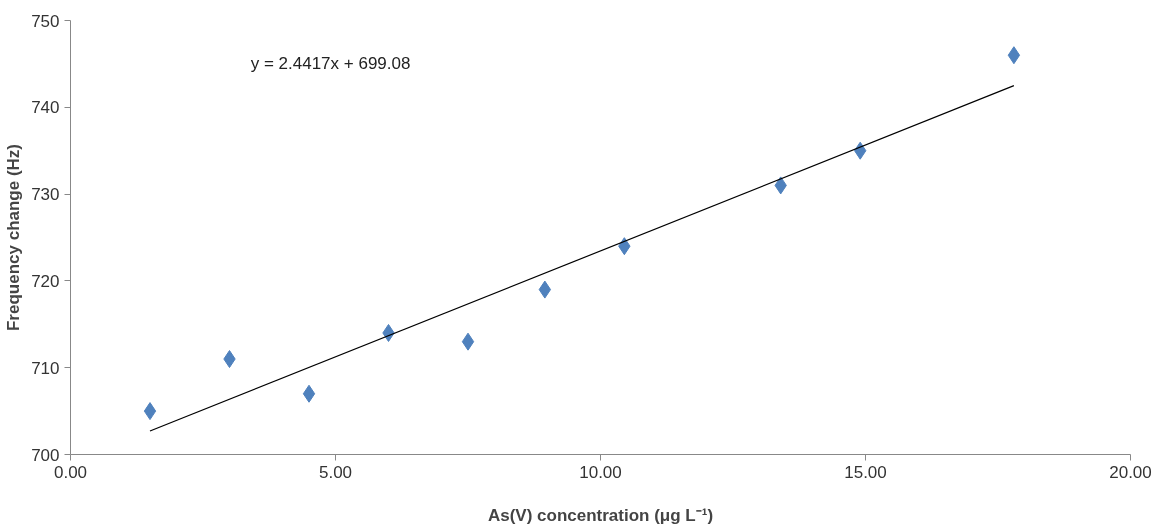 Image resolution: width=1165 pixels, height=527 pixels. What do you see at coordinates (865, 472) in the screenshot?
I see `x-tick-label: 15.00` at bounding box center [865, 472].